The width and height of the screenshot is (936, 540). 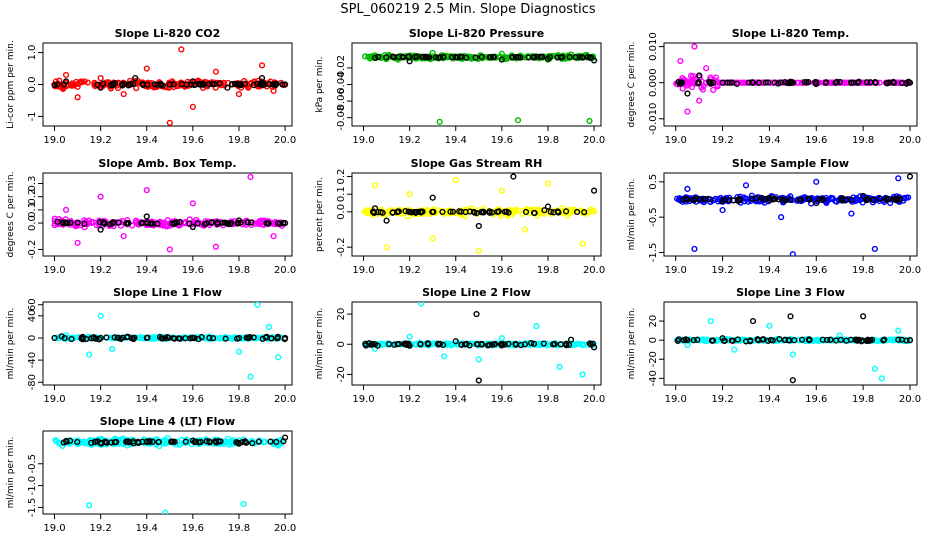 What do you see at coordinates (32, 53) in the screenshot?
I see `y-tick-label: 1.0` at bounding box center [32, 53].